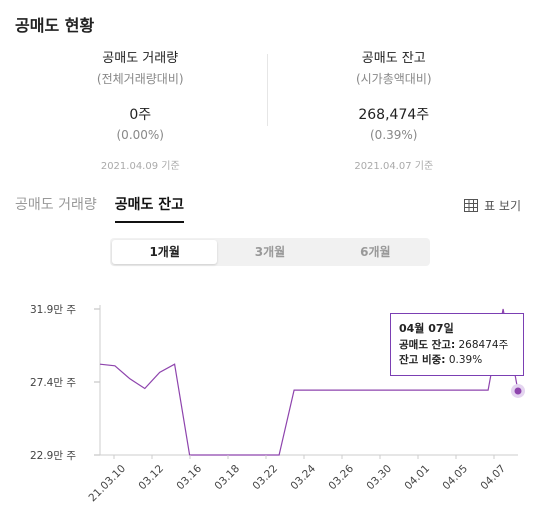 Image resolution: width=533 pixels, height=518 pixels. What do you see at coordinates (427, 345) in the screenshot?
I see `tooltip-balance-label: 공매도 잔고:` at bounding box center [427, 345].